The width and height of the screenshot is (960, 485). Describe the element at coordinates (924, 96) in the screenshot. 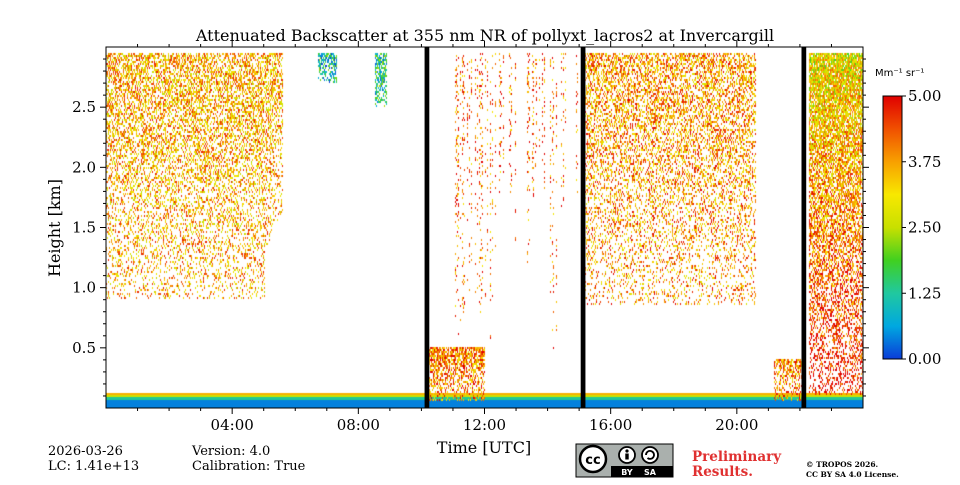

I see `colorbar-tick-label: 5.00` at that location.